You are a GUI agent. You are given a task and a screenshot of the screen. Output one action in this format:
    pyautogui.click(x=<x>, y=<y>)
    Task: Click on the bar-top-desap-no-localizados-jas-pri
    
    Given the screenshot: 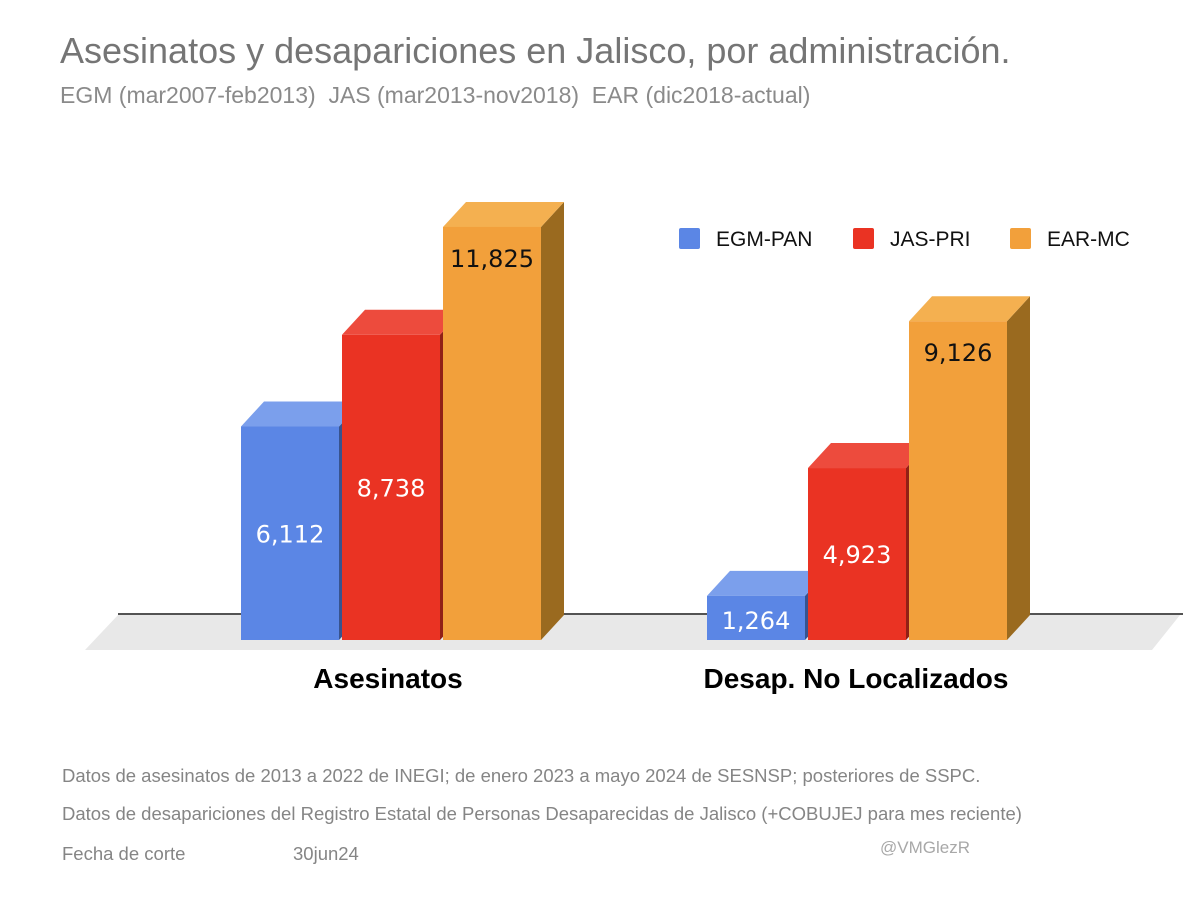 What is the action you would take?
    pyautogui.click(x=868, y=456)
    